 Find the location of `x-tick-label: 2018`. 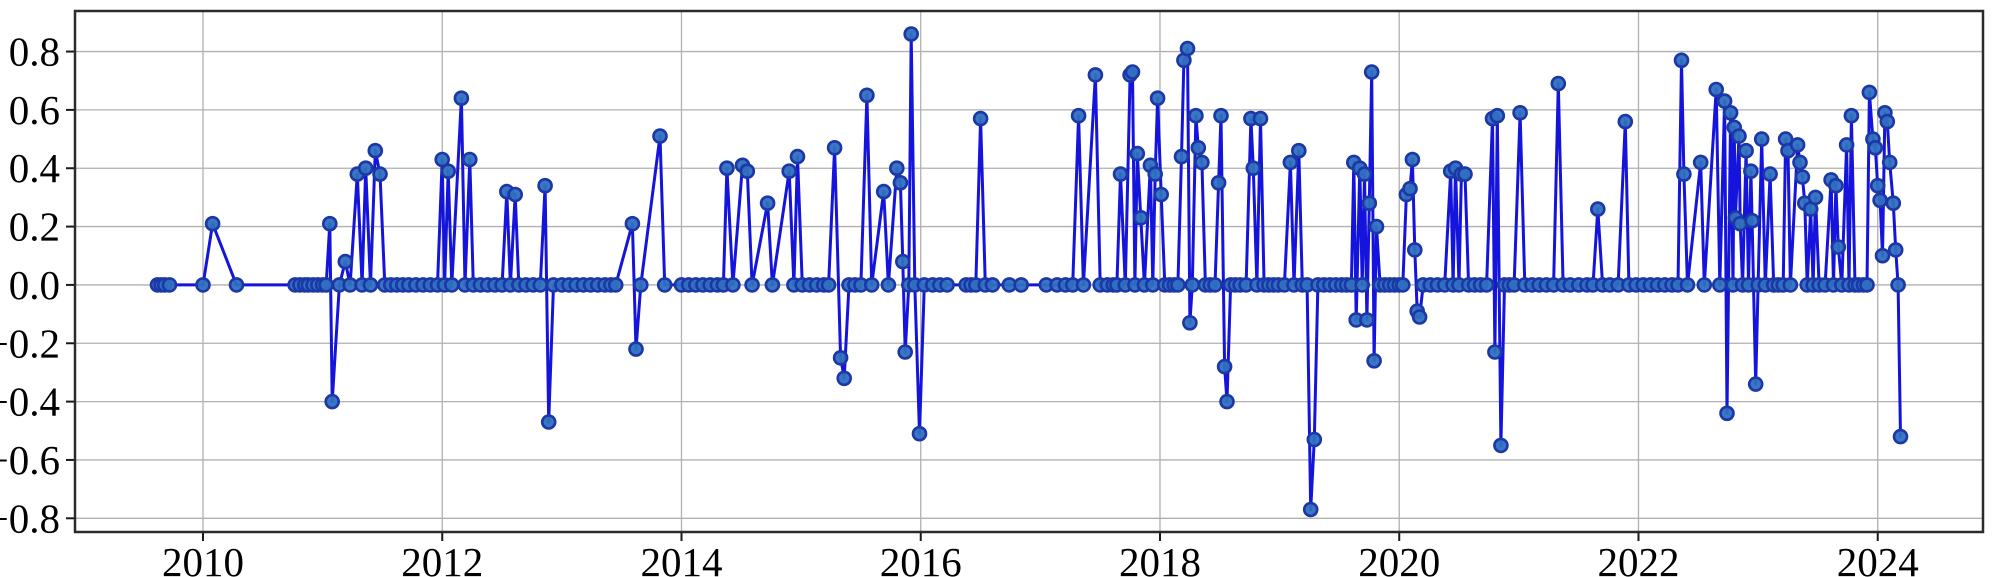

x-tick-label: 2018 is located at coordinates (1160, 558).